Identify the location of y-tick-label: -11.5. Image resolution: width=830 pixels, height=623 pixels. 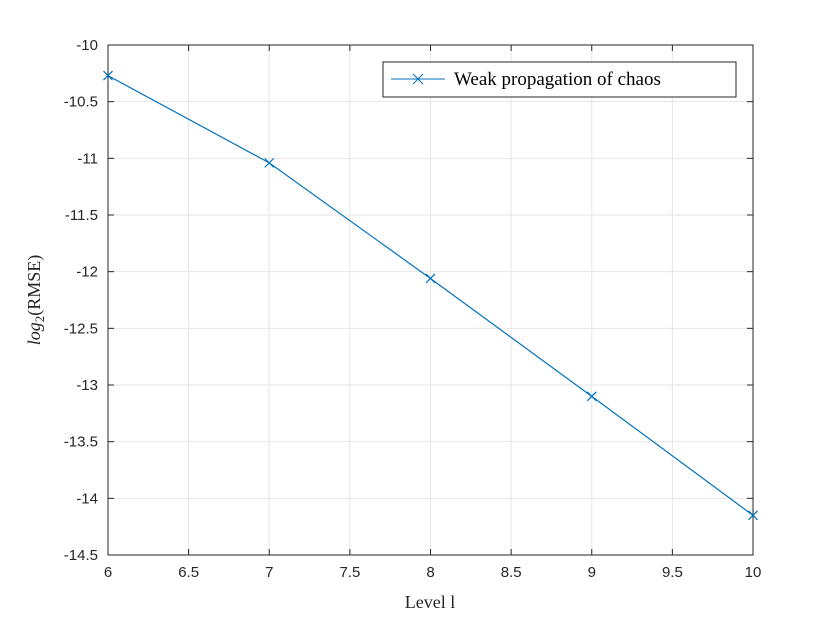
(81, 215).